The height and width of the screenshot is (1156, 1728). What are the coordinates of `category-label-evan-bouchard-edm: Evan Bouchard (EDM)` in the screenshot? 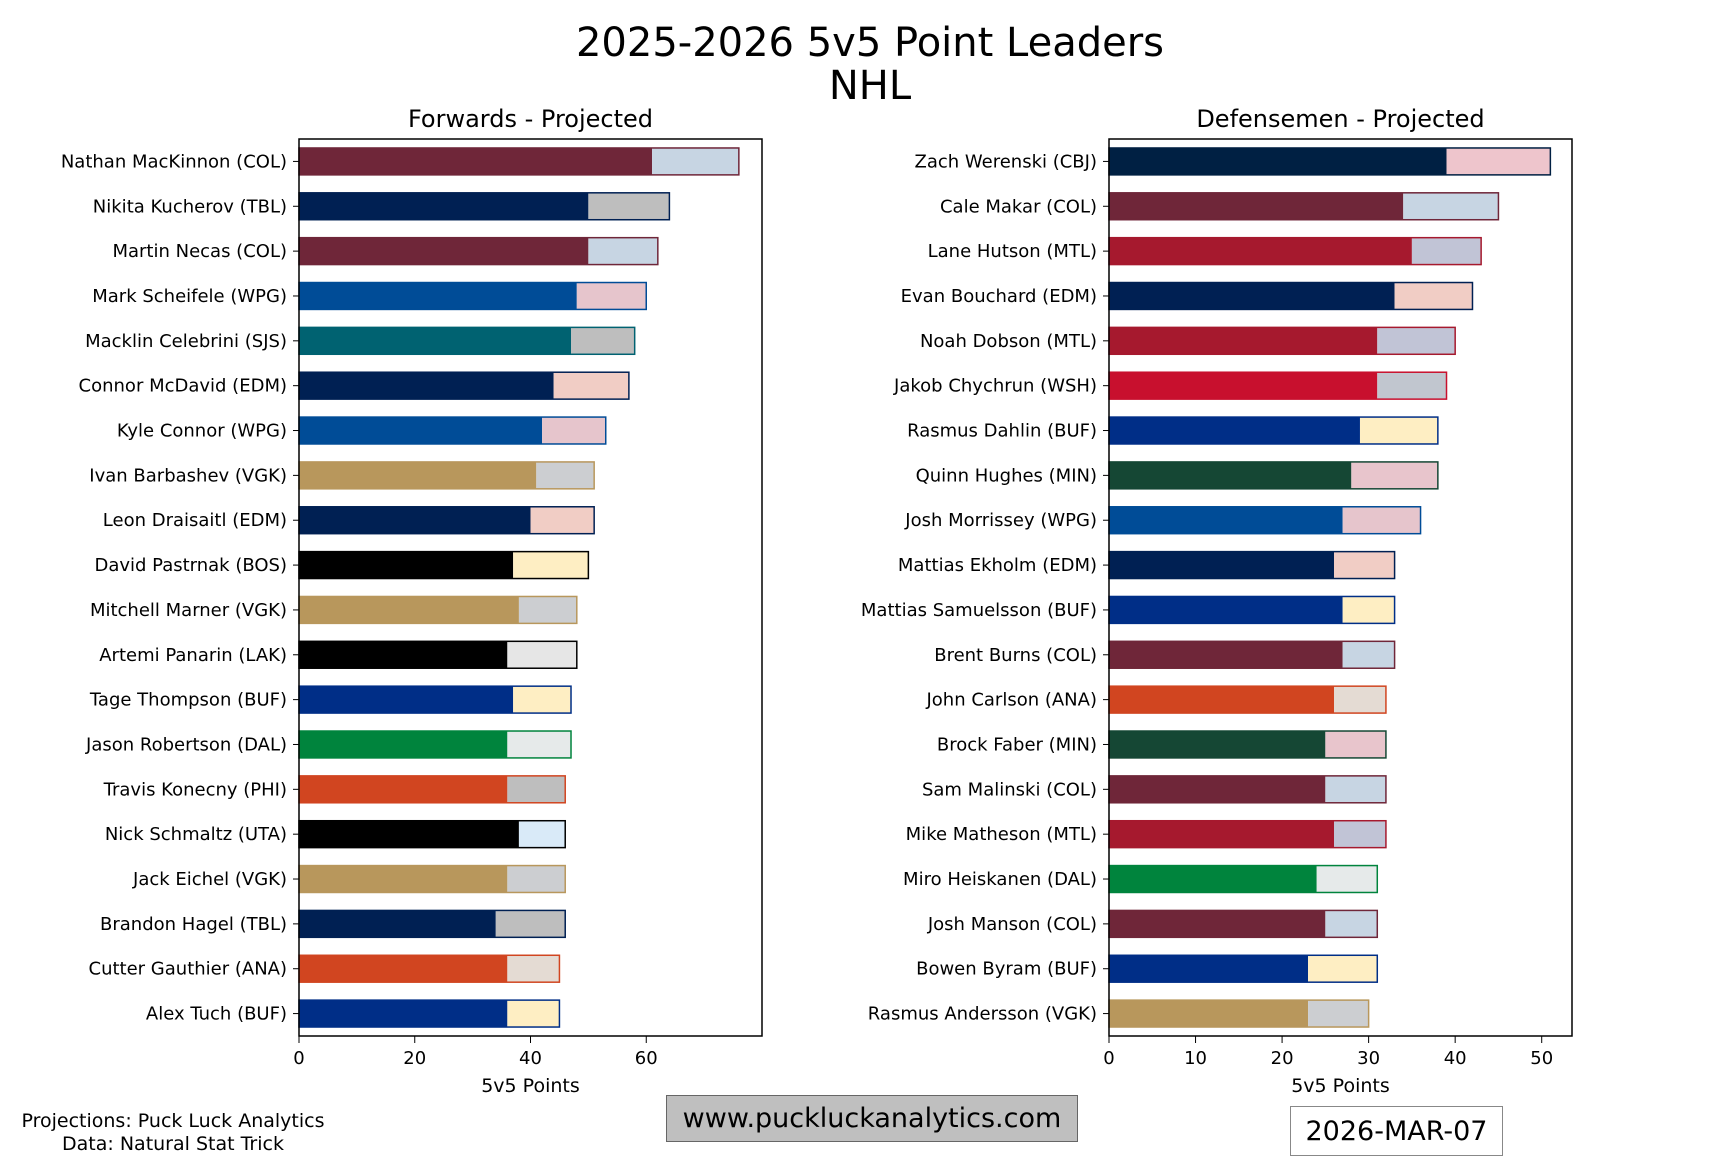 It's located at (999, 296).